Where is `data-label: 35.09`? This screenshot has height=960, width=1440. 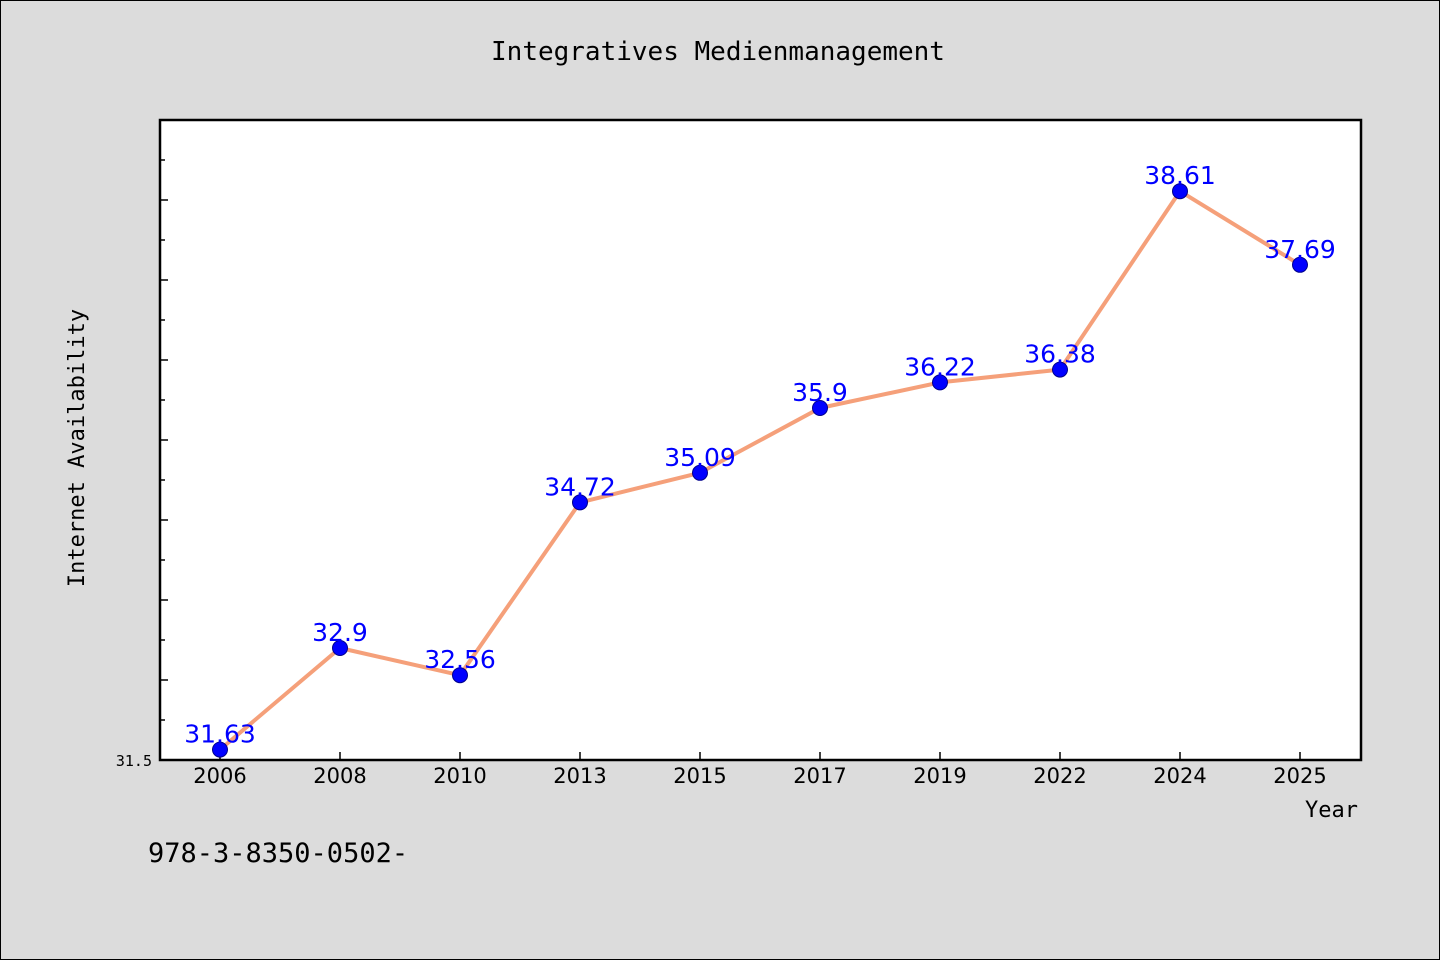
data-label: 35.09 is located at coordinates (700, 457).